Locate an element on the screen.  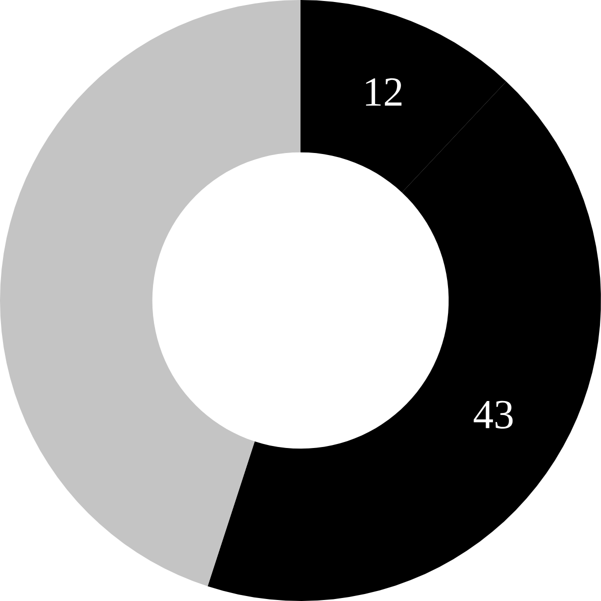
data-label: 12 is located at coordinates (384, 92).